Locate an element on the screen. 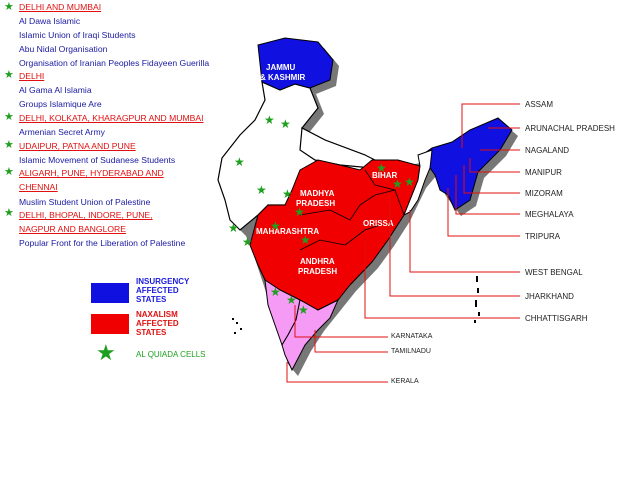 Image resolution: width=640 pixels, height=479 pixels. legend-insurgency-swatch is located at coordinates (110, 293).